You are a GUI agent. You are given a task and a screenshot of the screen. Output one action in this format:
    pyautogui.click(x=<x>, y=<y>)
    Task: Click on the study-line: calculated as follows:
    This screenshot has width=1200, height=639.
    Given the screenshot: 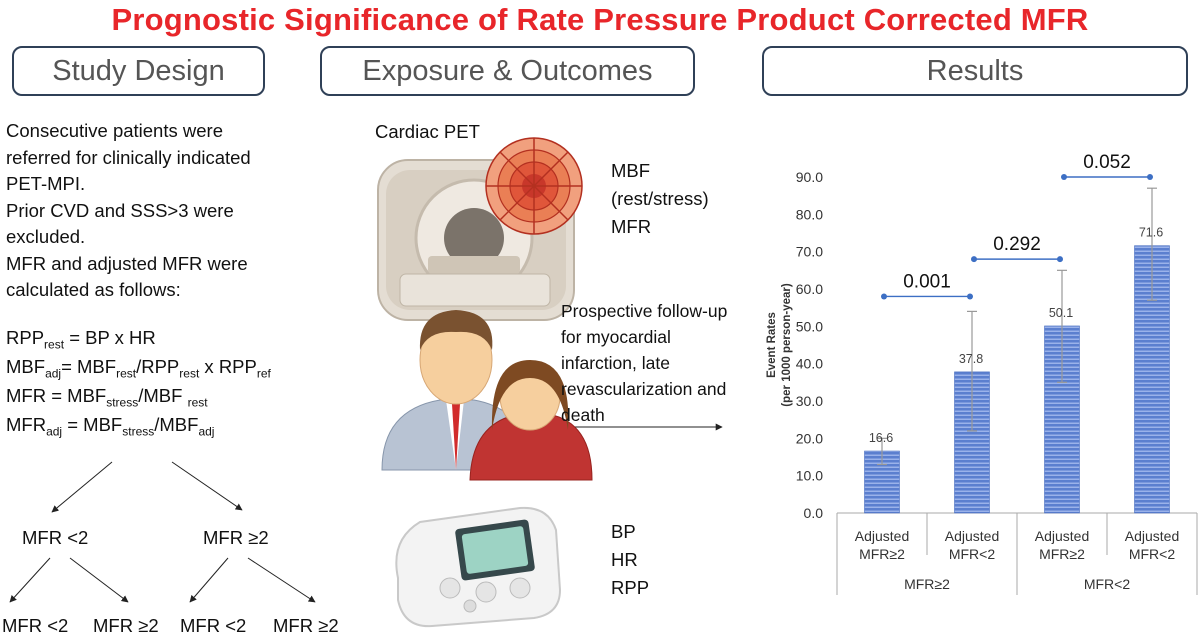 What is the action you would take?
    pyautogui.click(x=93, y=289)
    